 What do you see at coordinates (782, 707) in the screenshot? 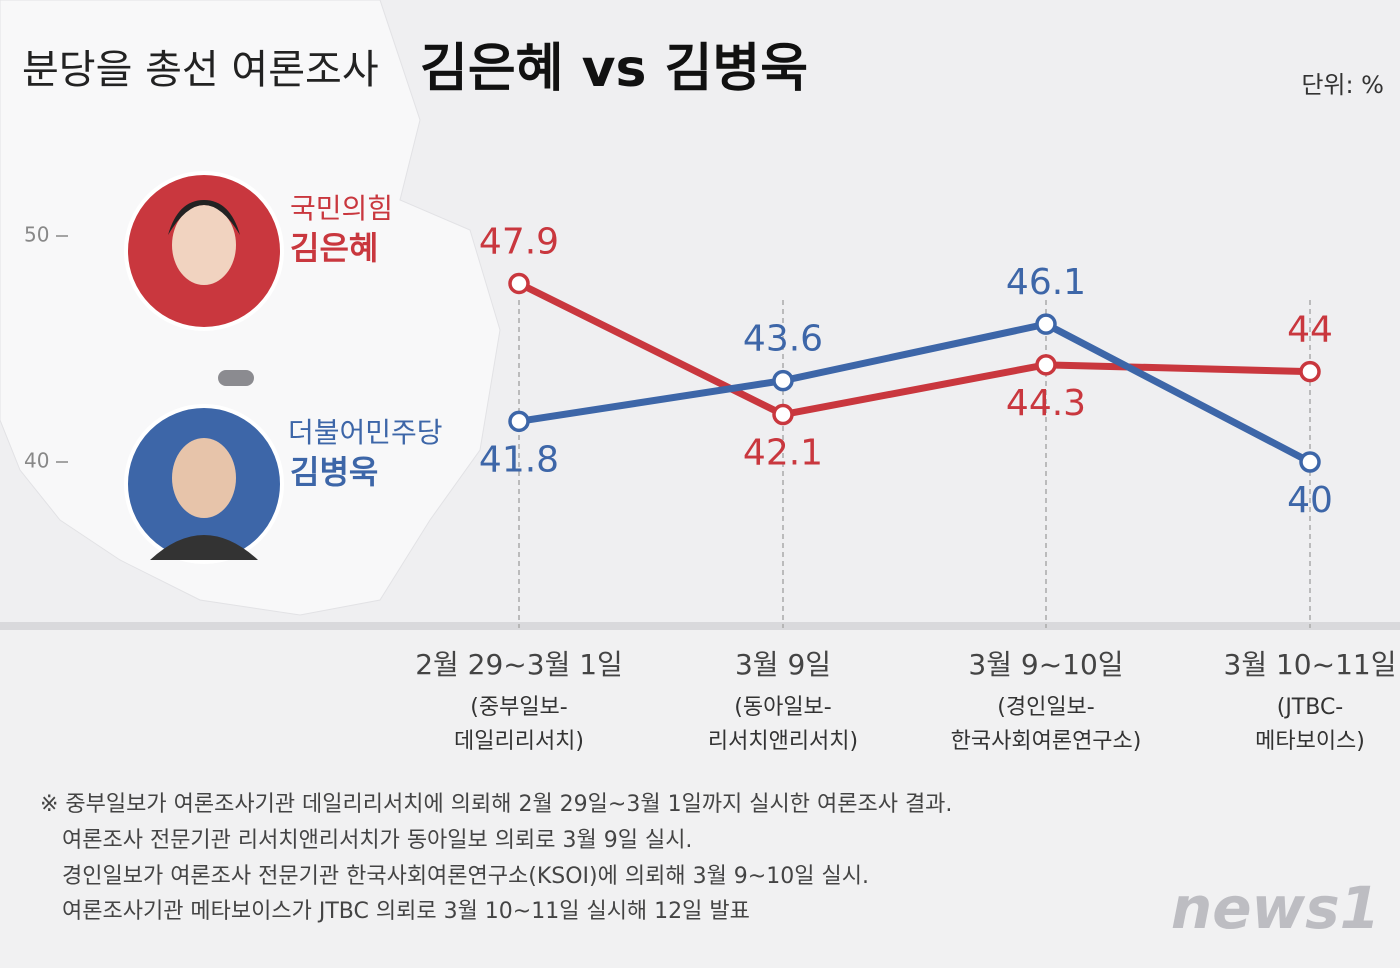
I see `x-tick-source: (동아일보-` at bounding box center [782, 707].